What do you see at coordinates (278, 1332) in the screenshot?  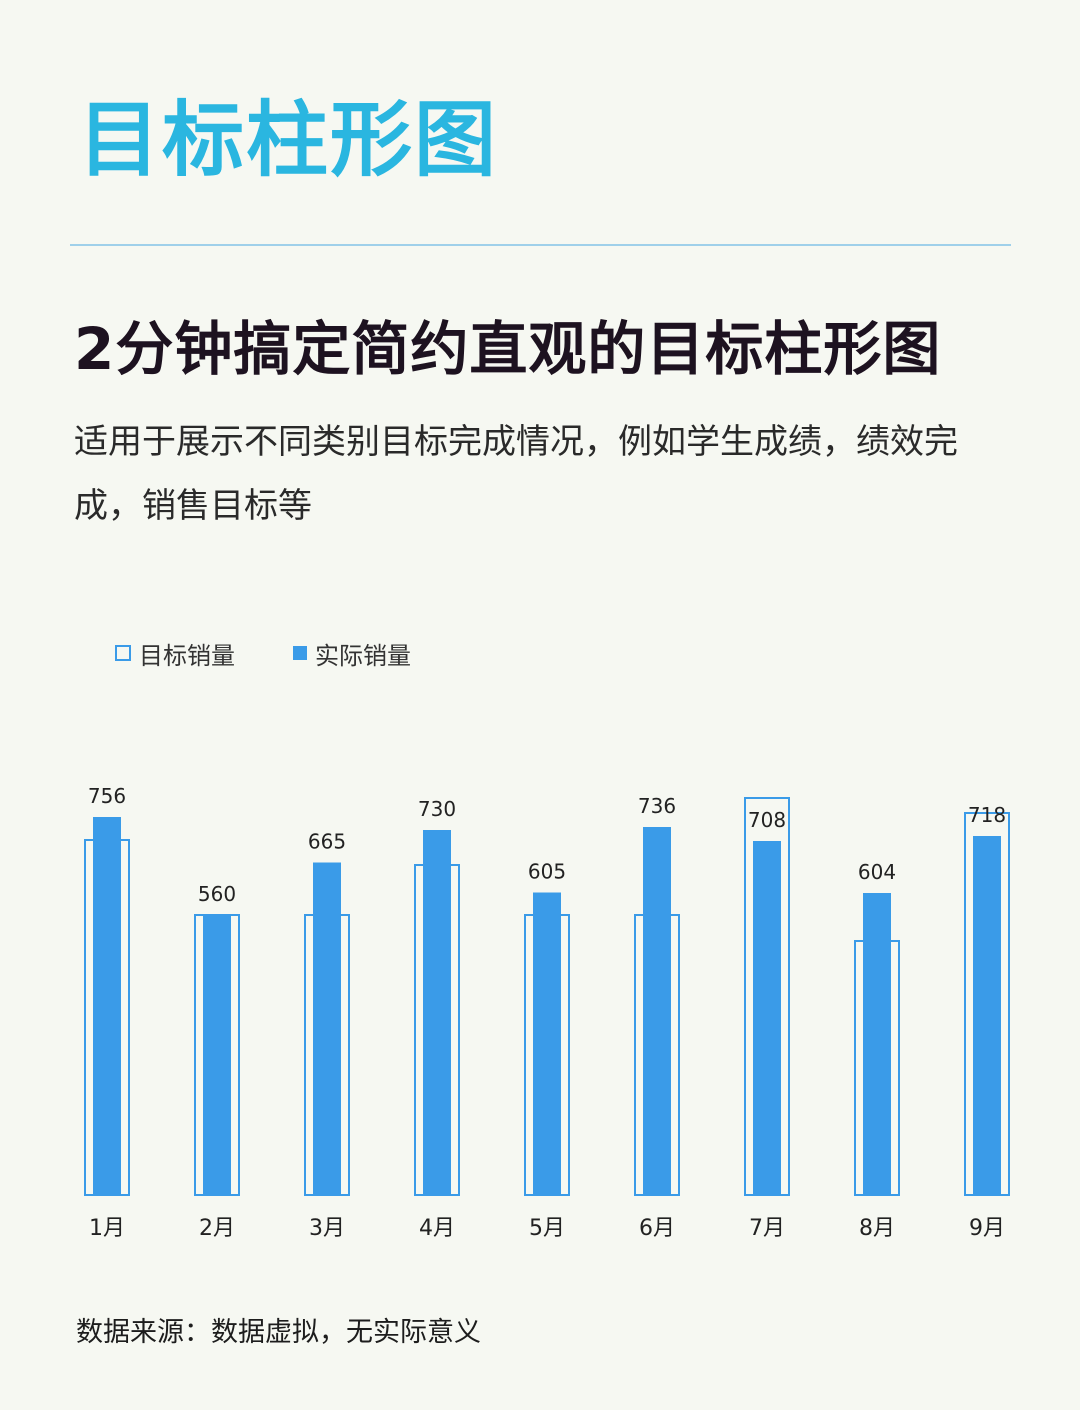 I see `data-source-note: 数据来源：数据虚拟，无实际意义` at bounding box center [278, 1332].